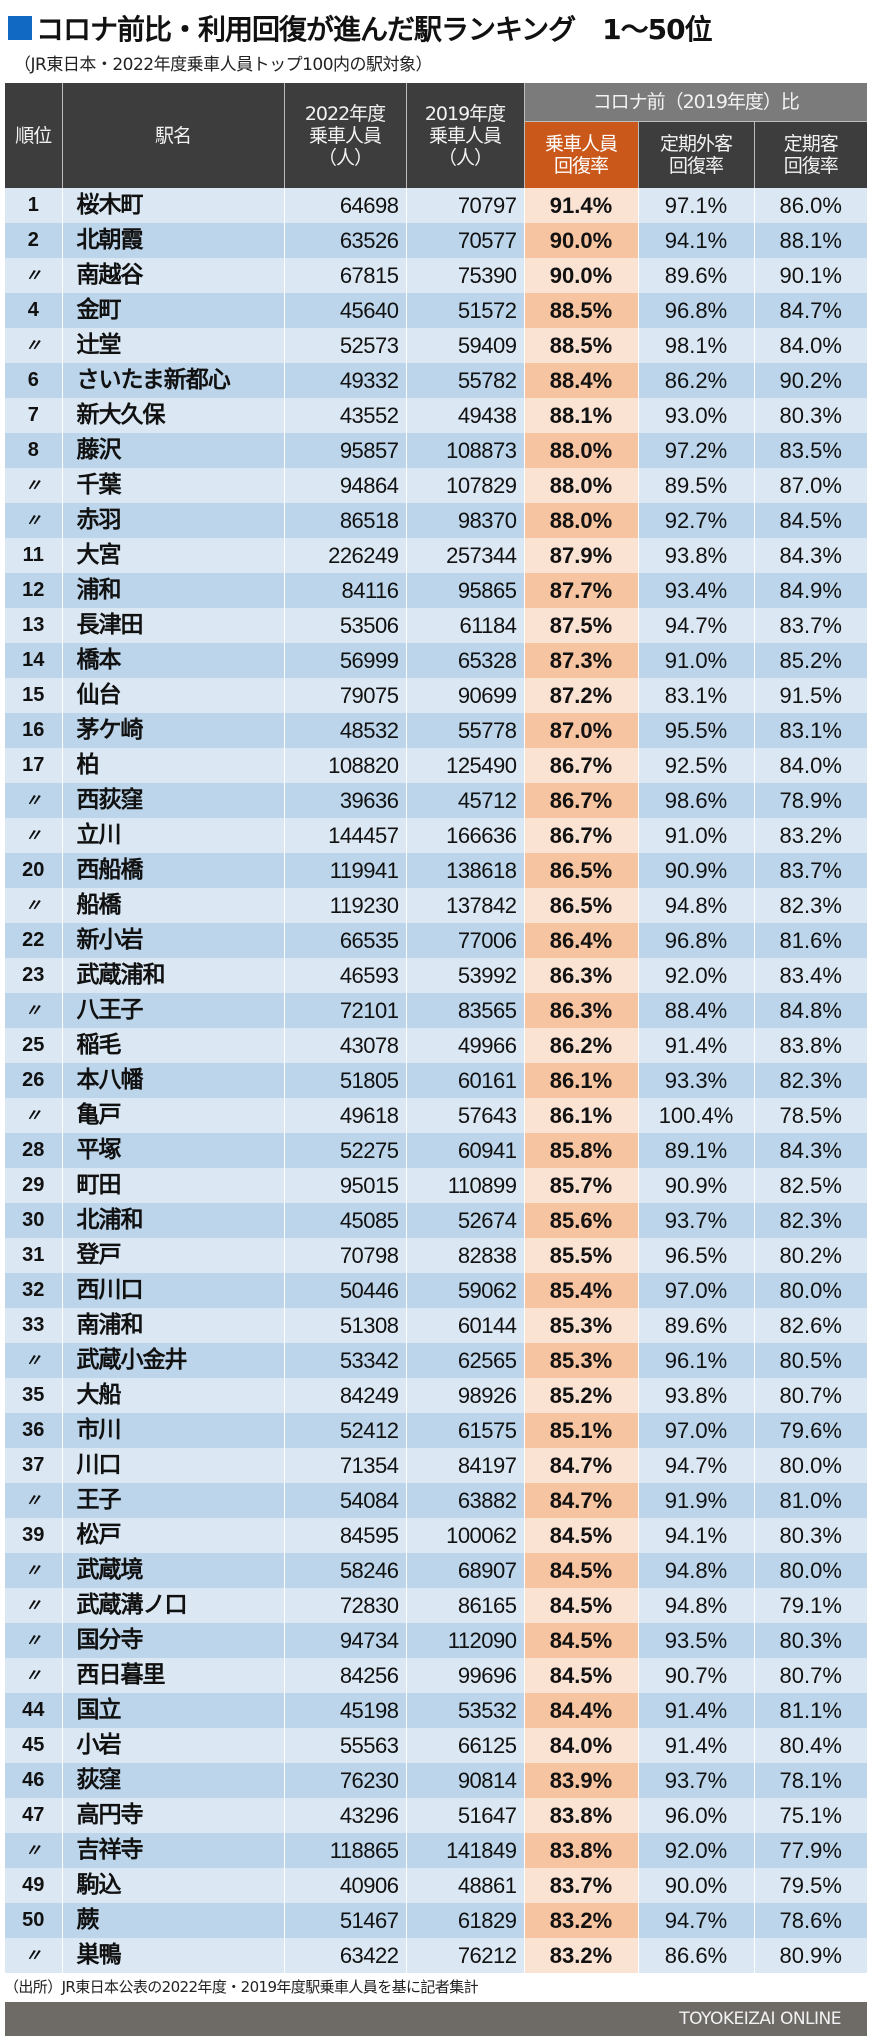 The width and height of the screenshot is (870, 2038). What do you see at coordinates (436, 345) in the screenshot?
I see `table-row: 〃辻堂 52573 59409 88.5% 98.1% 84.0%` at bounding box center [436, 345].